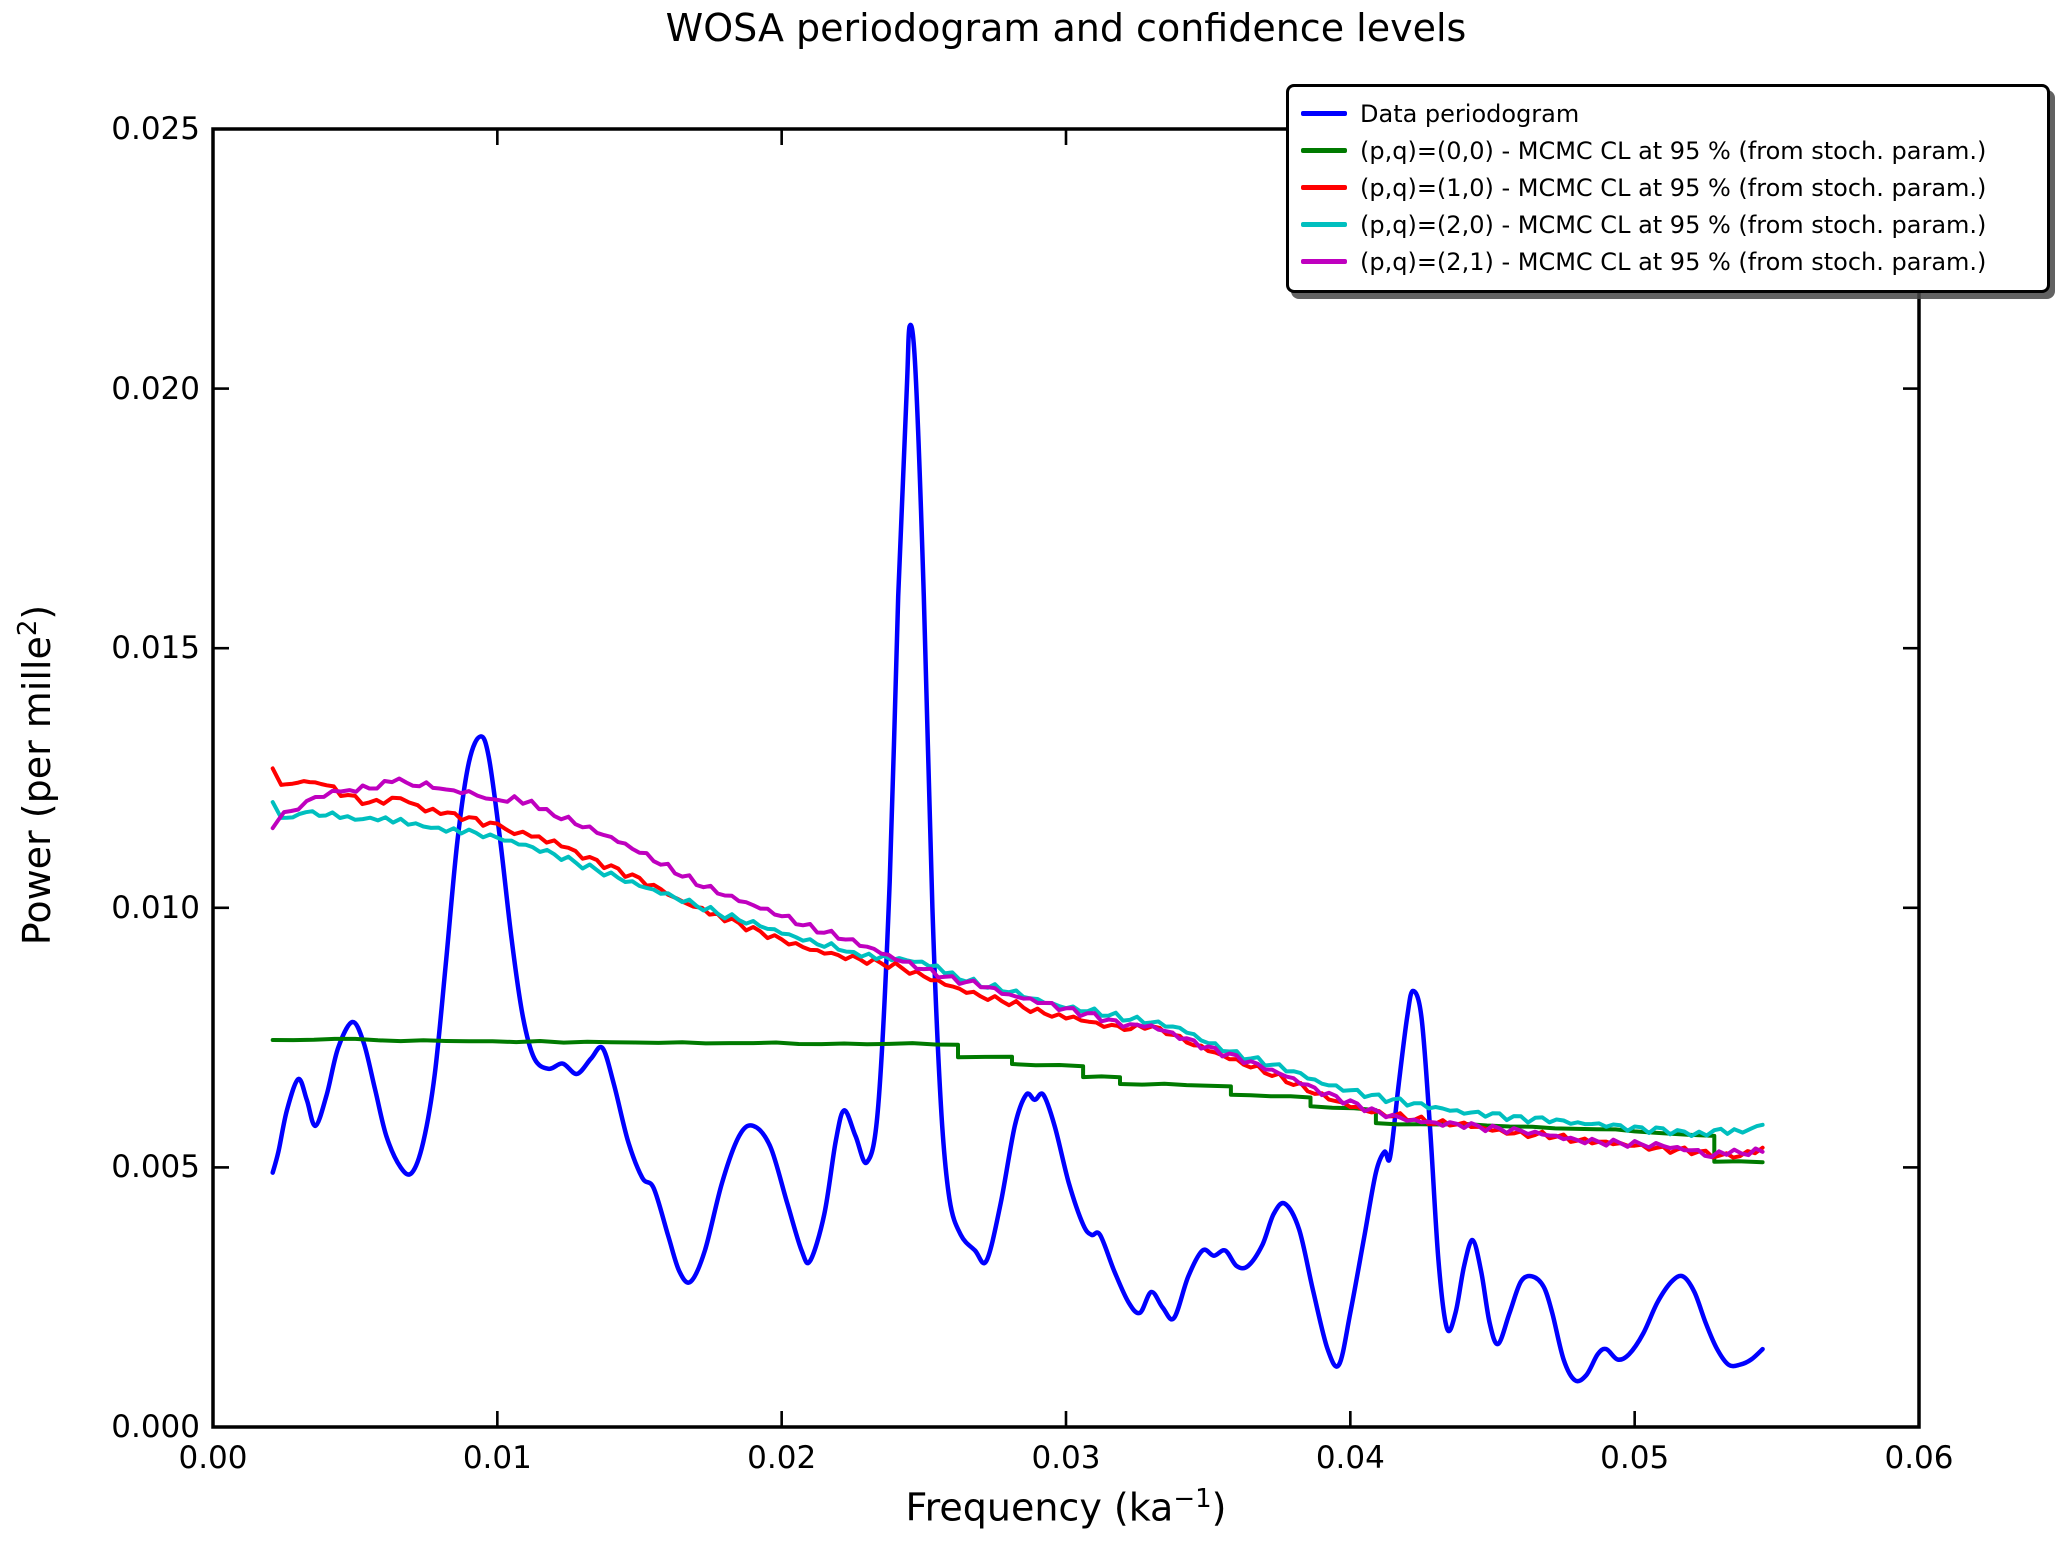 Image resolution: width=2066 pixels, height=1559 pixels. I want to click on y-axis-label-superscript: 2, so click(28, 628).